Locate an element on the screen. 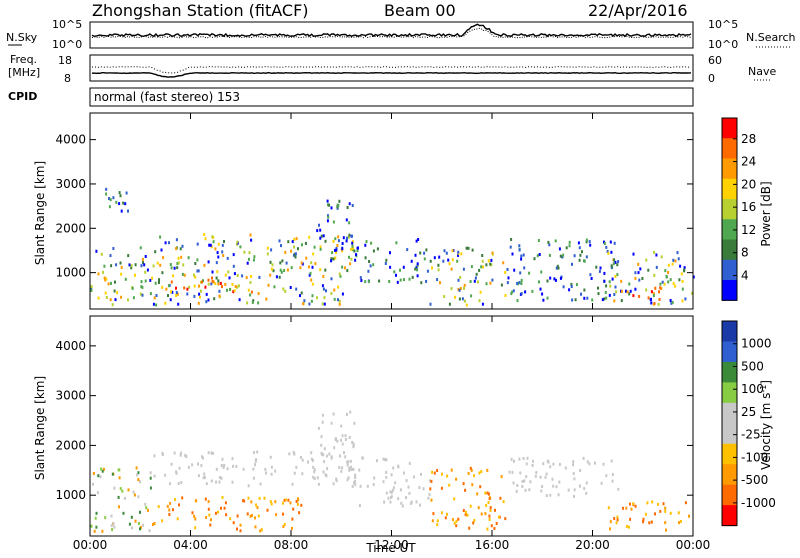  beam-label: Beam 00 is located at coordinates (420, 10).